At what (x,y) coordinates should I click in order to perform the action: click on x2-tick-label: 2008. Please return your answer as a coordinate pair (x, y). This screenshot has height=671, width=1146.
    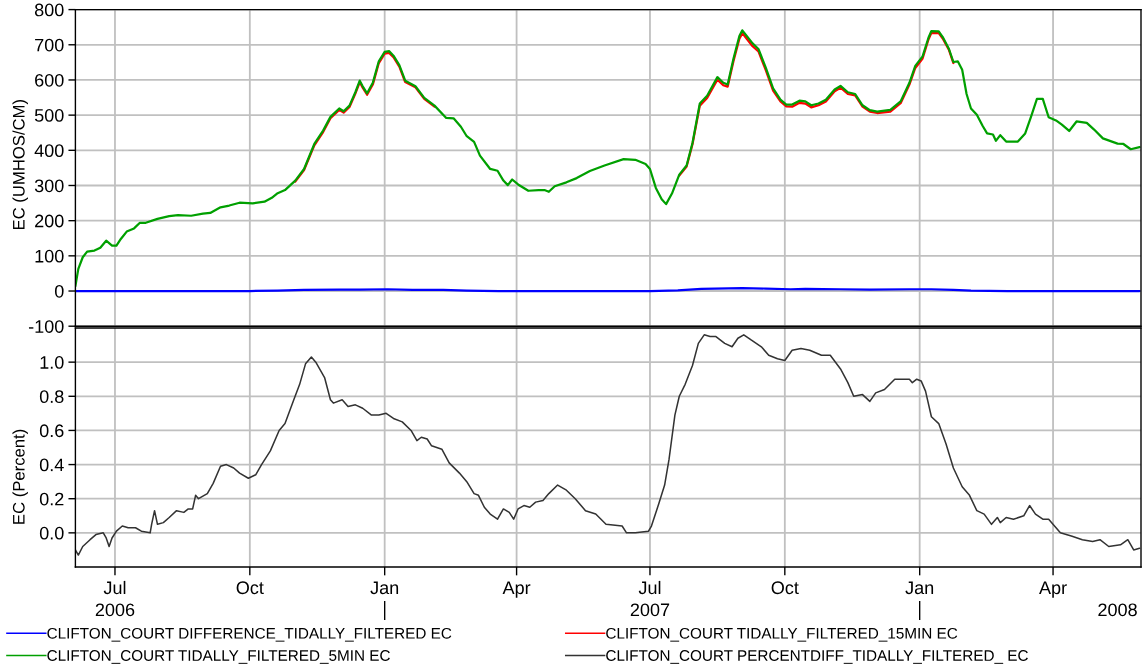
    Looking at the image, I should click on (1117, 610).